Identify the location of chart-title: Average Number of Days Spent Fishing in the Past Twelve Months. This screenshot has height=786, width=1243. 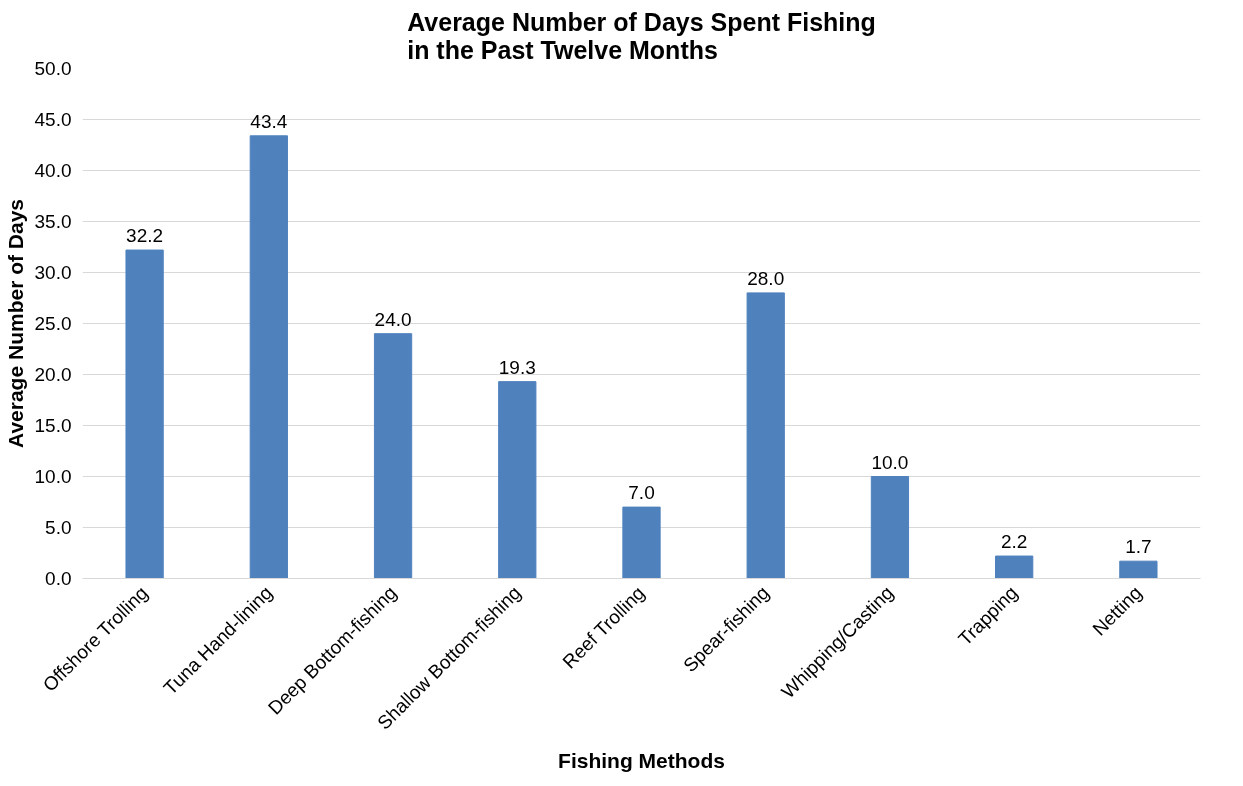
(641, 35).